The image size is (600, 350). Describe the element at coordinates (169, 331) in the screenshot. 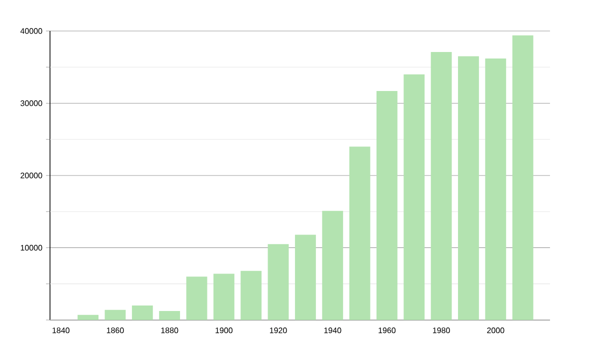

I see `x-tick-label: 1880` at that location.